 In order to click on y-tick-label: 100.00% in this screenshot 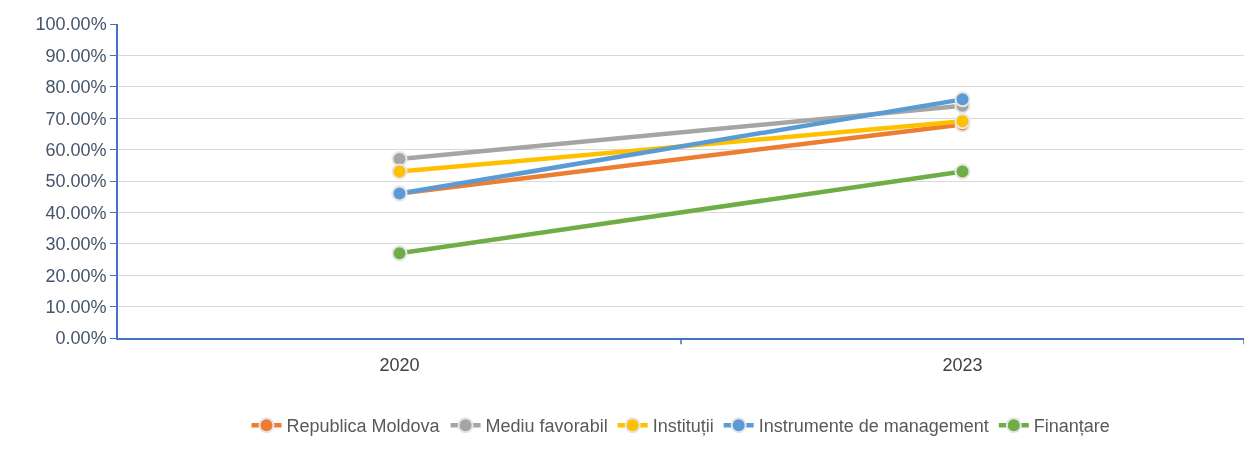, I will do `click(71, 24)`.